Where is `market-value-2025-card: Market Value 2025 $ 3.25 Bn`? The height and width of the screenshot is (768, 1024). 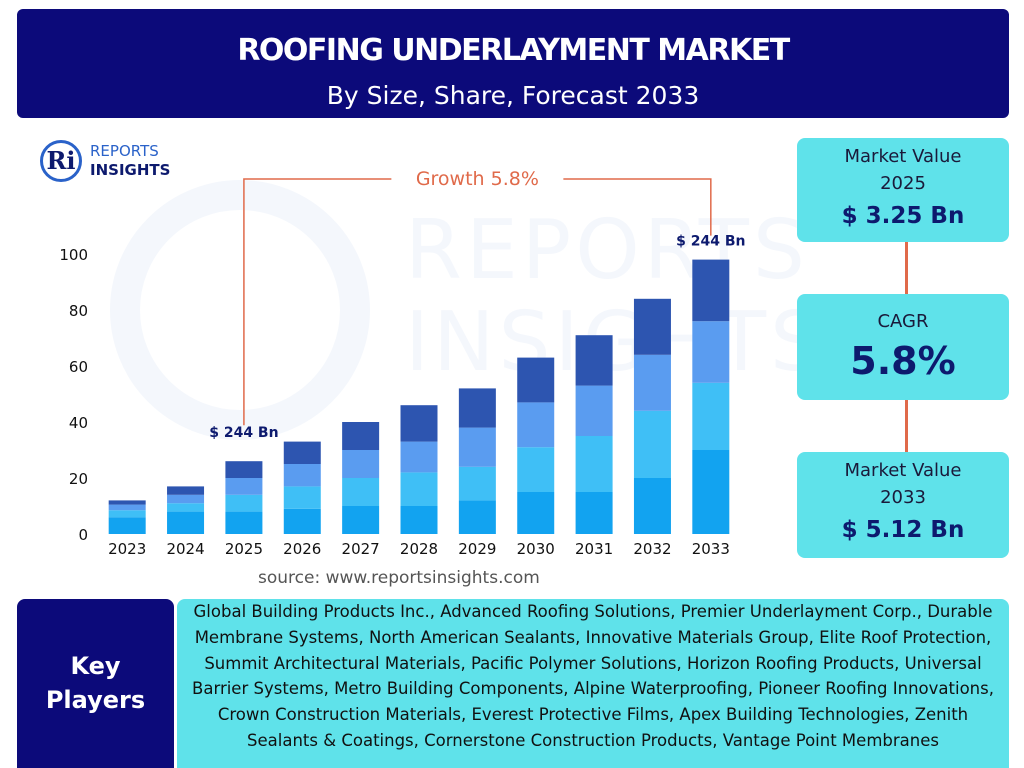
market-value-2025-card: Market Value 2025 $ 3.25 Bn is located at coordinates (903, 190).